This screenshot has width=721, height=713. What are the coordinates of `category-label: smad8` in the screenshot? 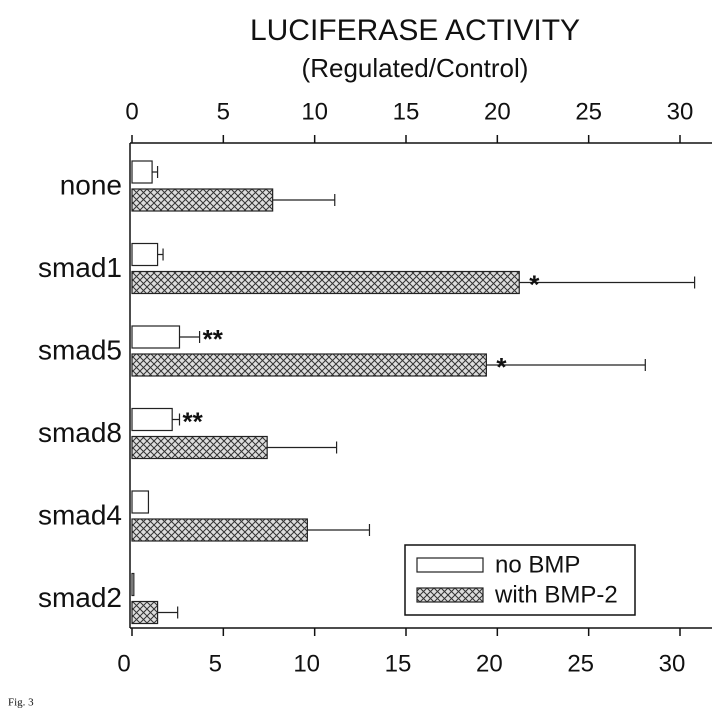 It's located at (80, 432).